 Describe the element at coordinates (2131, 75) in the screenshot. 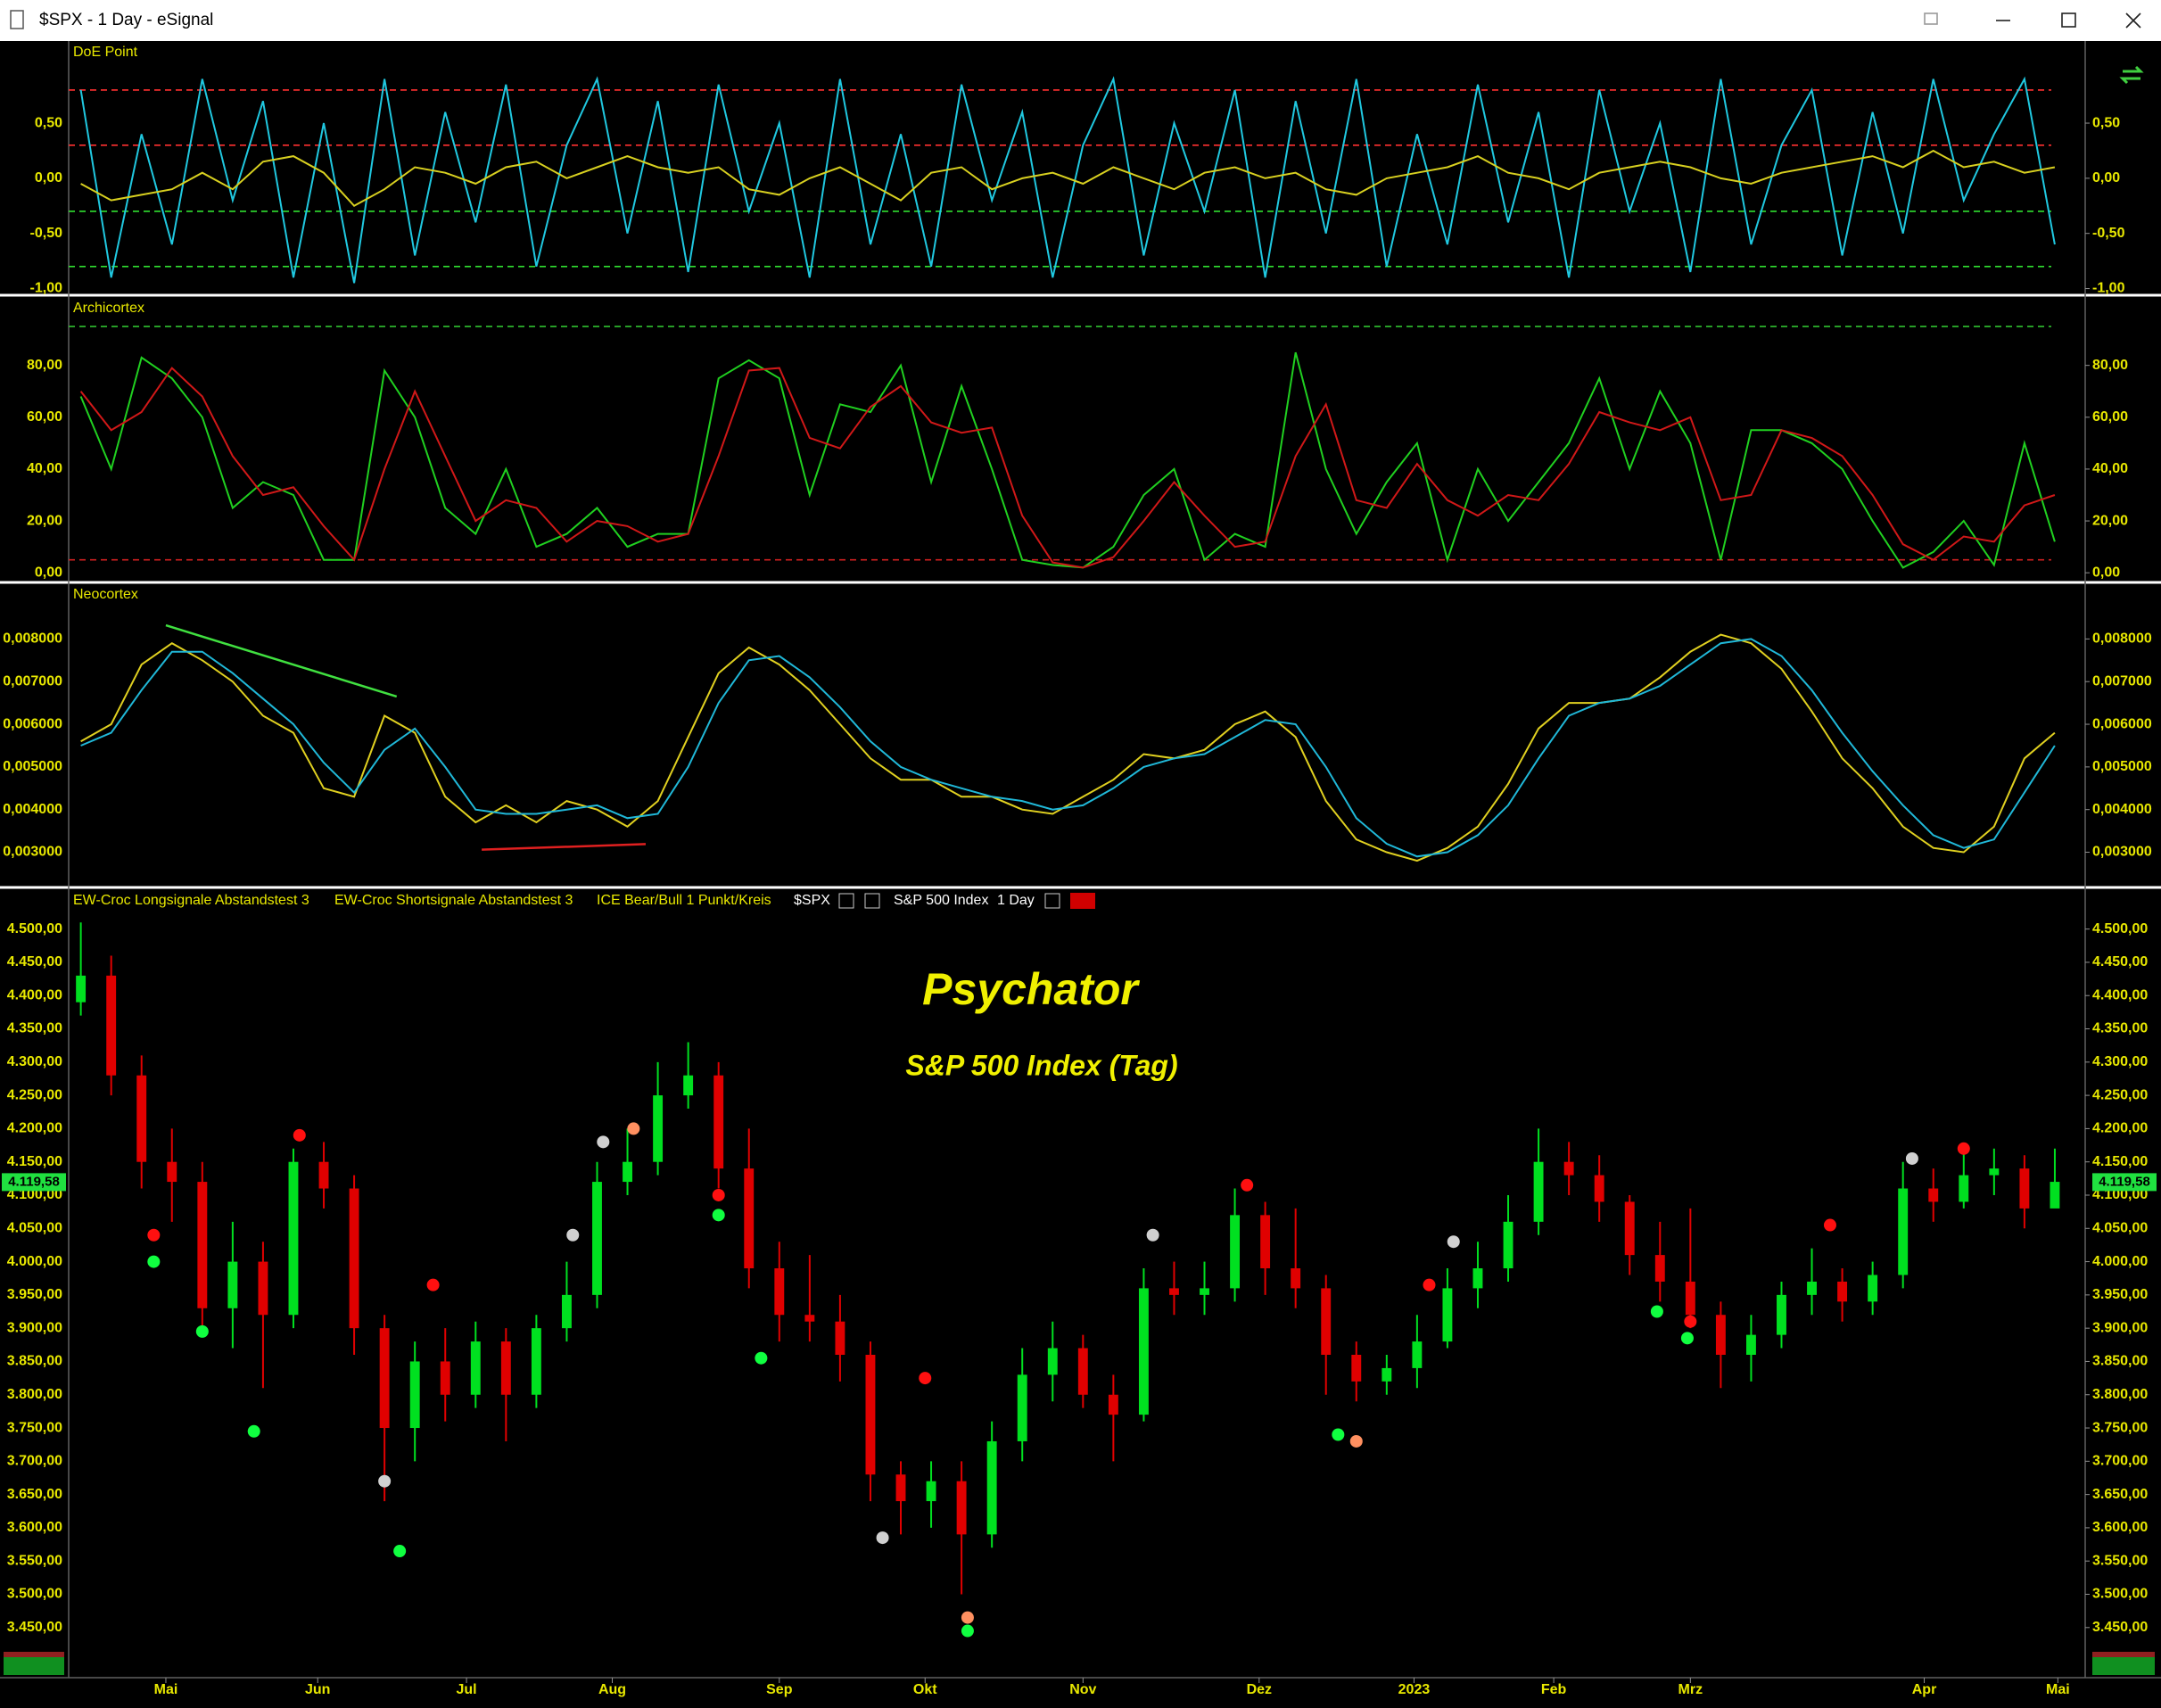

I see `panel-icon` at that location.